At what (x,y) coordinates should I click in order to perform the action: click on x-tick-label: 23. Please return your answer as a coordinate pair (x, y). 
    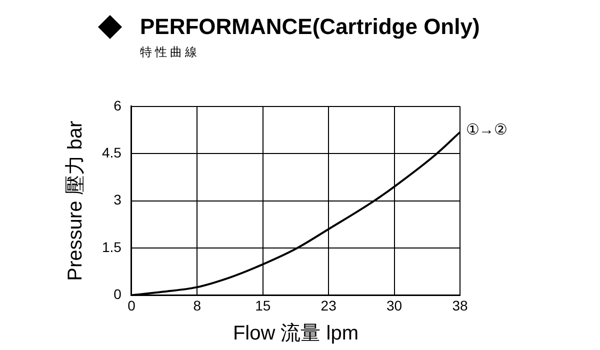
    Looking at the image, I should click on (328, 305).